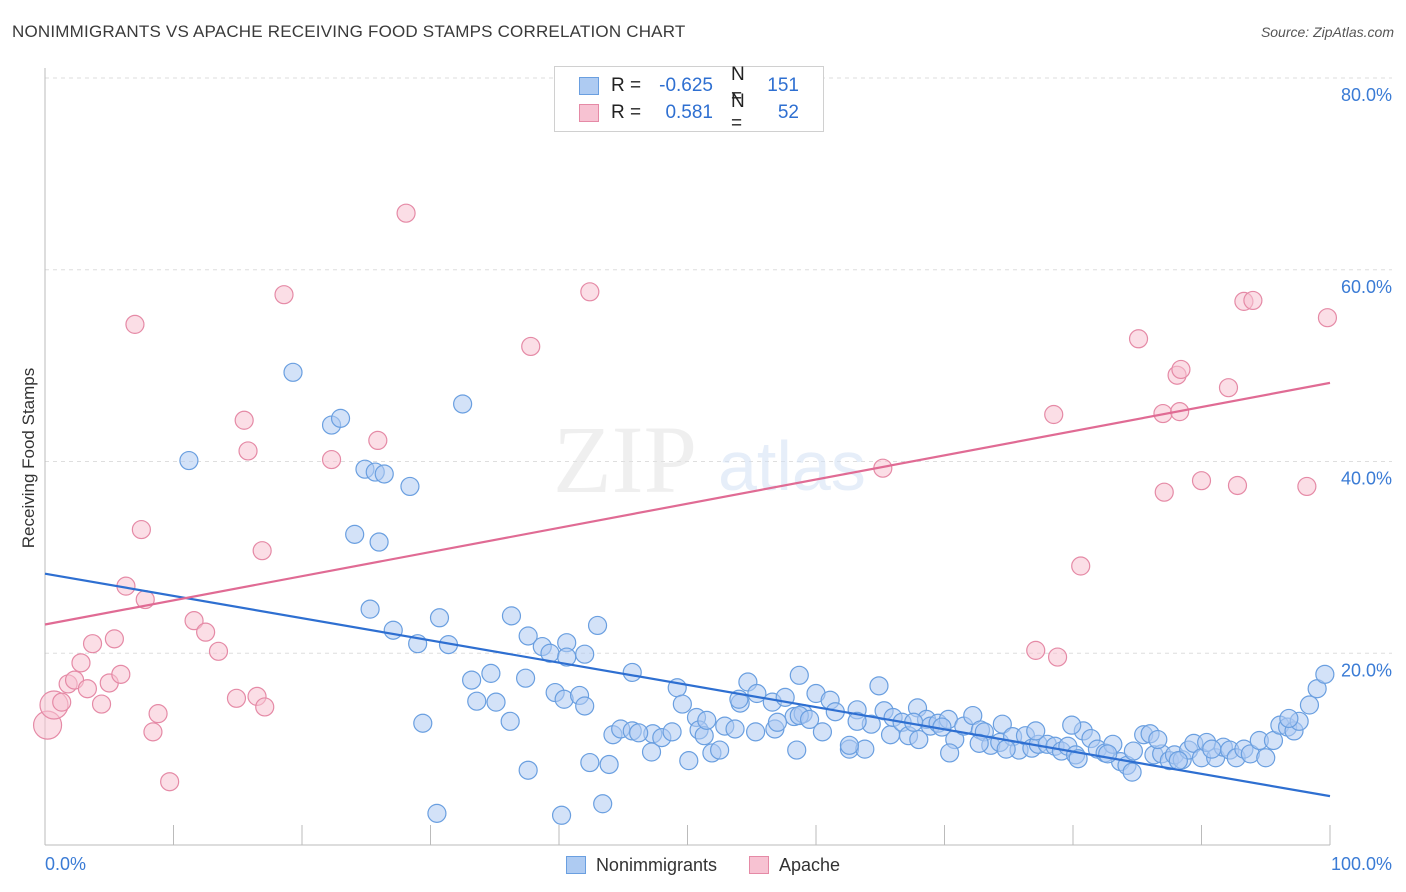  I want to click on watermark-atlas: atlas, so click(792, 466).